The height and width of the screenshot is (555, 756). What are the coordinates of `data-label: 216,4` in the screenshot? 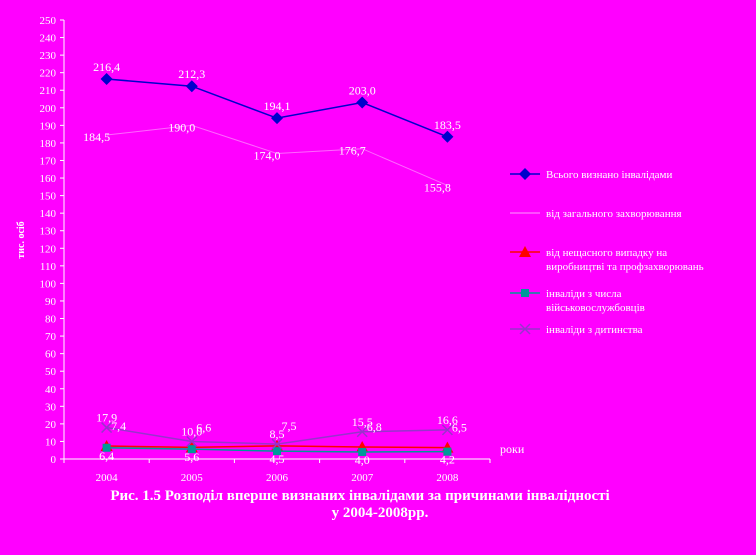 It's located at (106, 67).